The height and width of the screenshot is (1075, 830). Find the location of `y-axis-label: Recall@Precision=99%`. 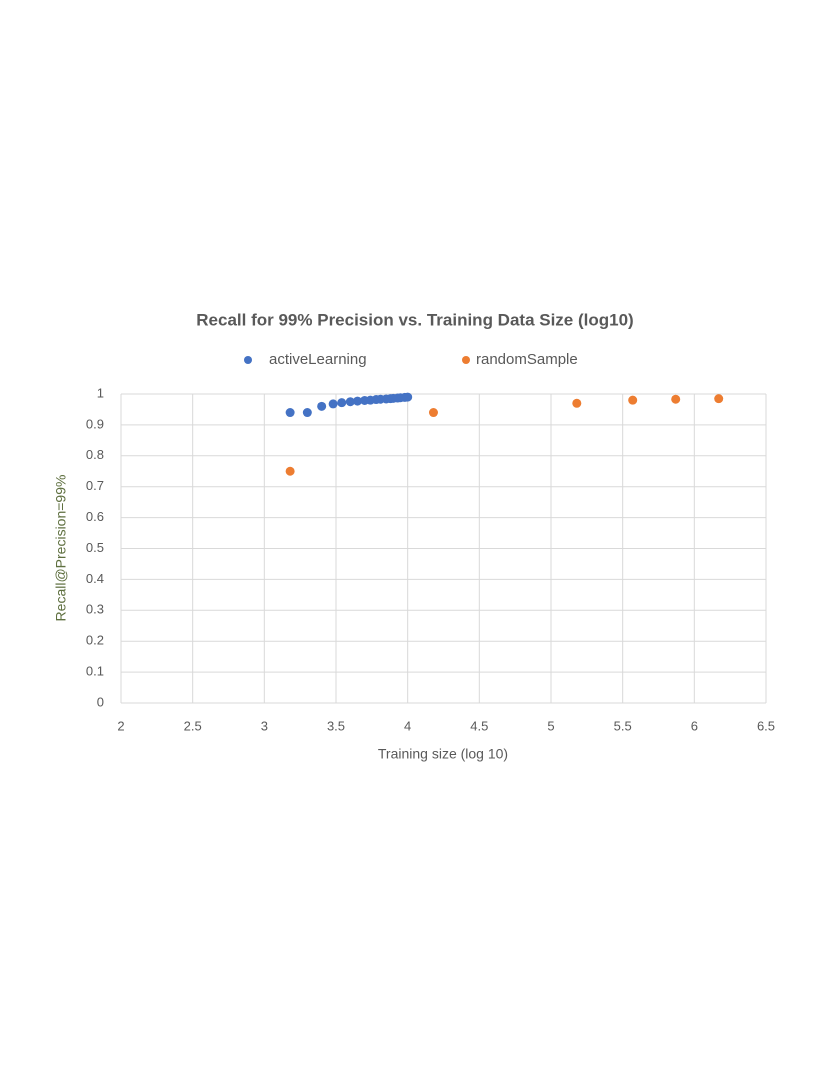

y-axis-label: Recall@Precision=99% is located at coordinates (61, 548).